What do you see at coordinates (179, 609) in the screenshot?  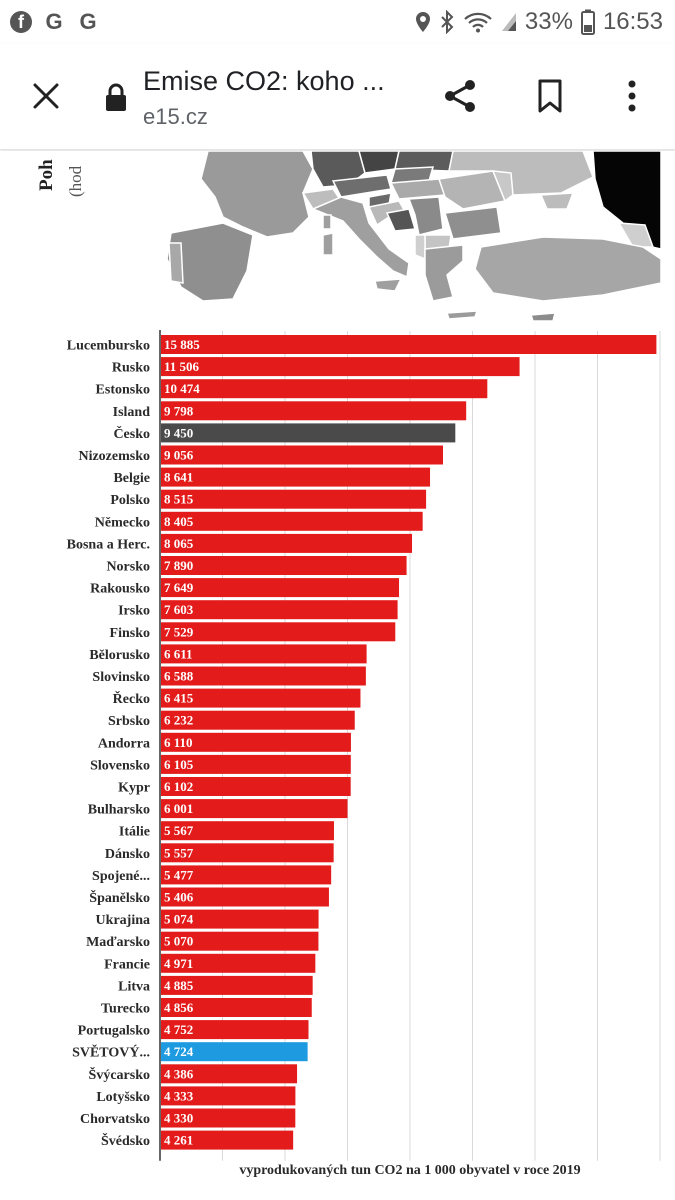 I see `value-label: 7 603` at bounding box center [179, 609].